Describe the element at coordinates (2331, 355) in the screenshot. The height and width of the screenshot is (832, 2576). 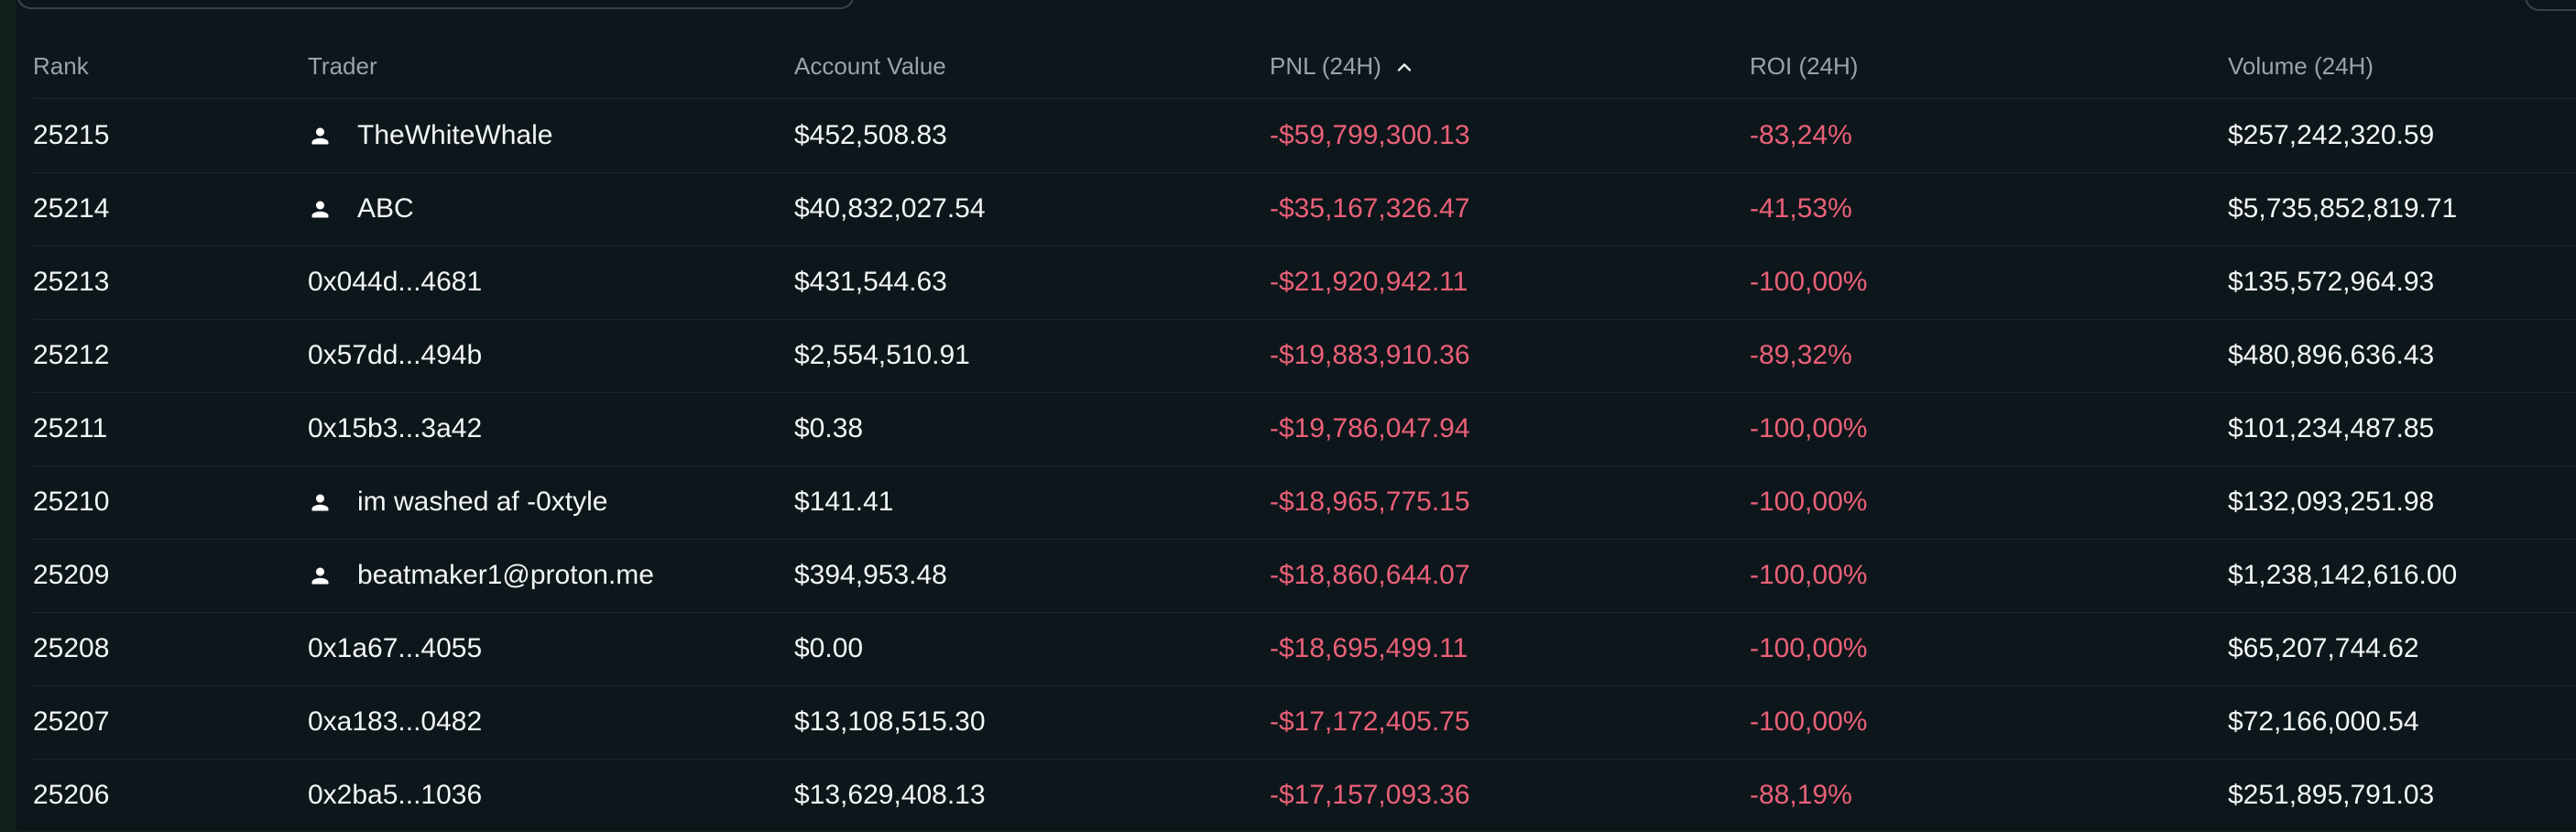
I see `volume-value: $480,896,636.43` at that location.